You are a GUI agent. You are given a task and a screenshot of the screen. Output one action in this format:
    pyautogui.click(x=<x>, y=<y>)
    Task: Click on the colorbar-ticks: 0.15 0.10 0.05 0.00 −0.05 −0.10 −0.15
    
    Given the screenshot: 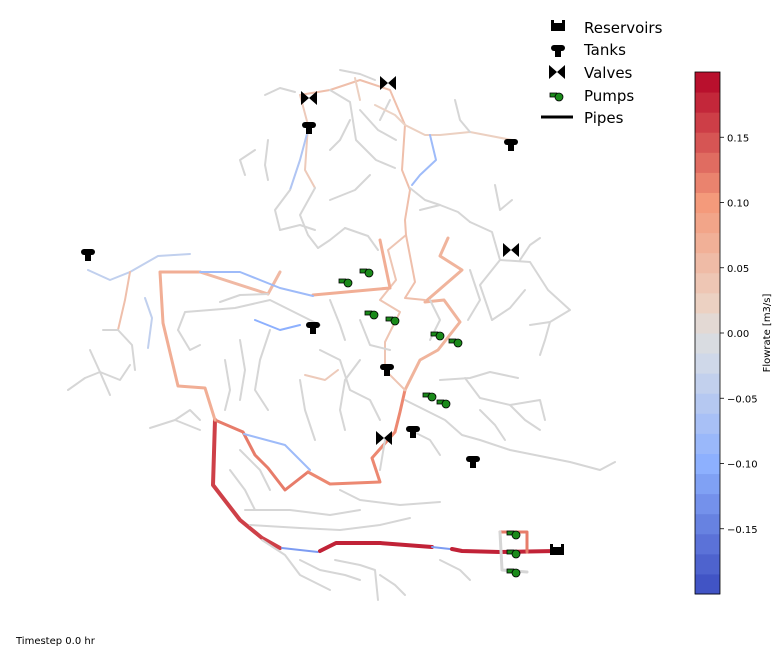 What is the action you would take?
    pyautogui.click(x=739, y=334)
    